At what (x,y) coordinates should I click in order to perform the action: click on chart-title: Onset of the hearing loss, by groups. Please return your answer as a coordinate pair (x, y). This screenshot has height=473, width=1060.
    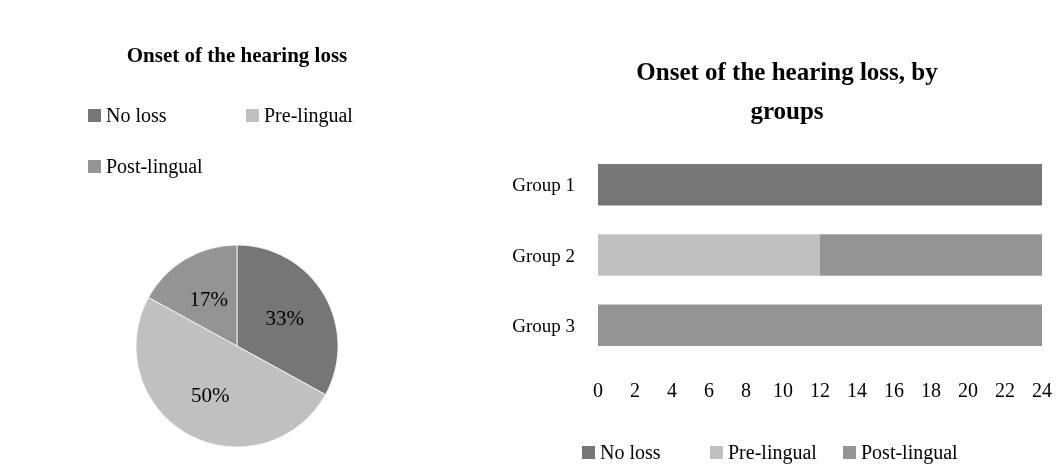
    Looking at the image, I should click on (787, 91).